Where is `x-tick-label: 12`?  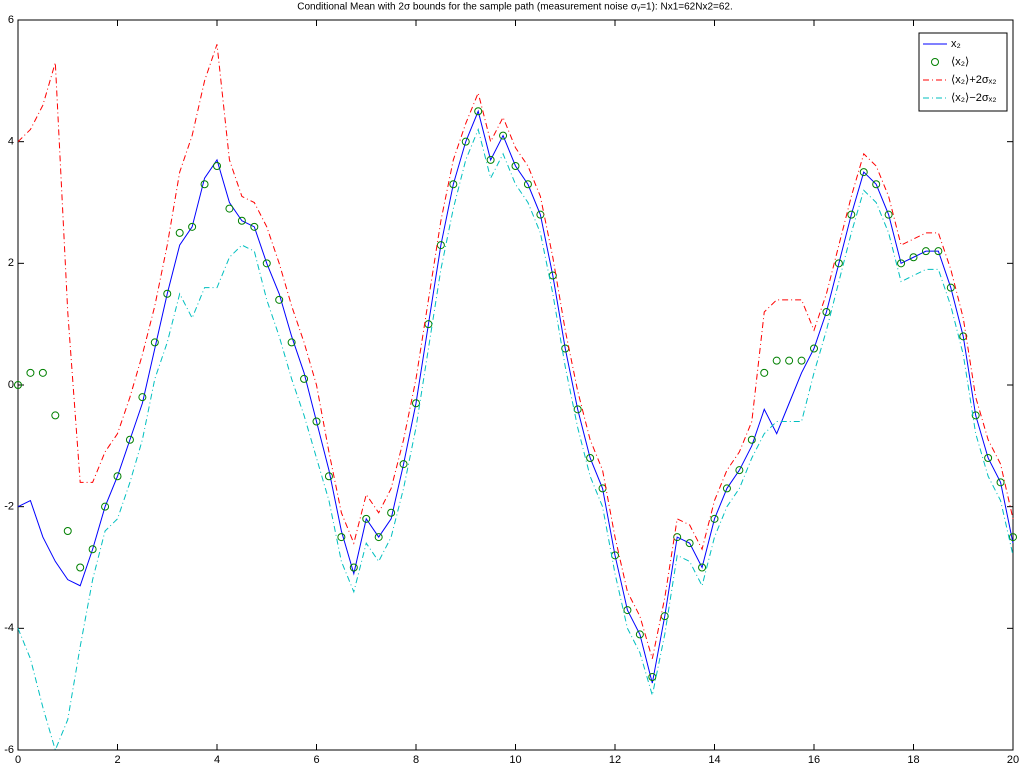
x-tick-label: 12 is located at coordinates (615, 760).